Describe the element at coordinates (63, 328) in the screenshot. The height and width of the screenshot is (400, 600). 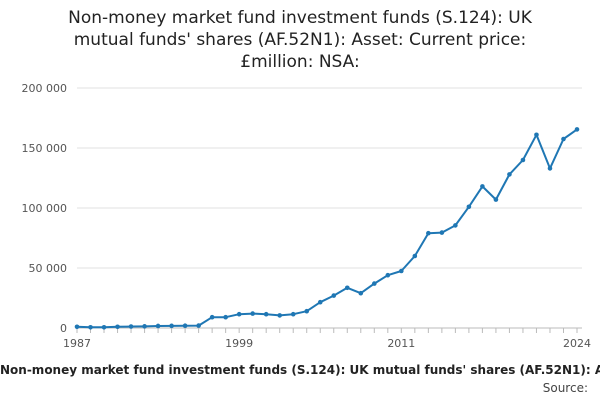
I see `y-tick-label: 0` at that location.